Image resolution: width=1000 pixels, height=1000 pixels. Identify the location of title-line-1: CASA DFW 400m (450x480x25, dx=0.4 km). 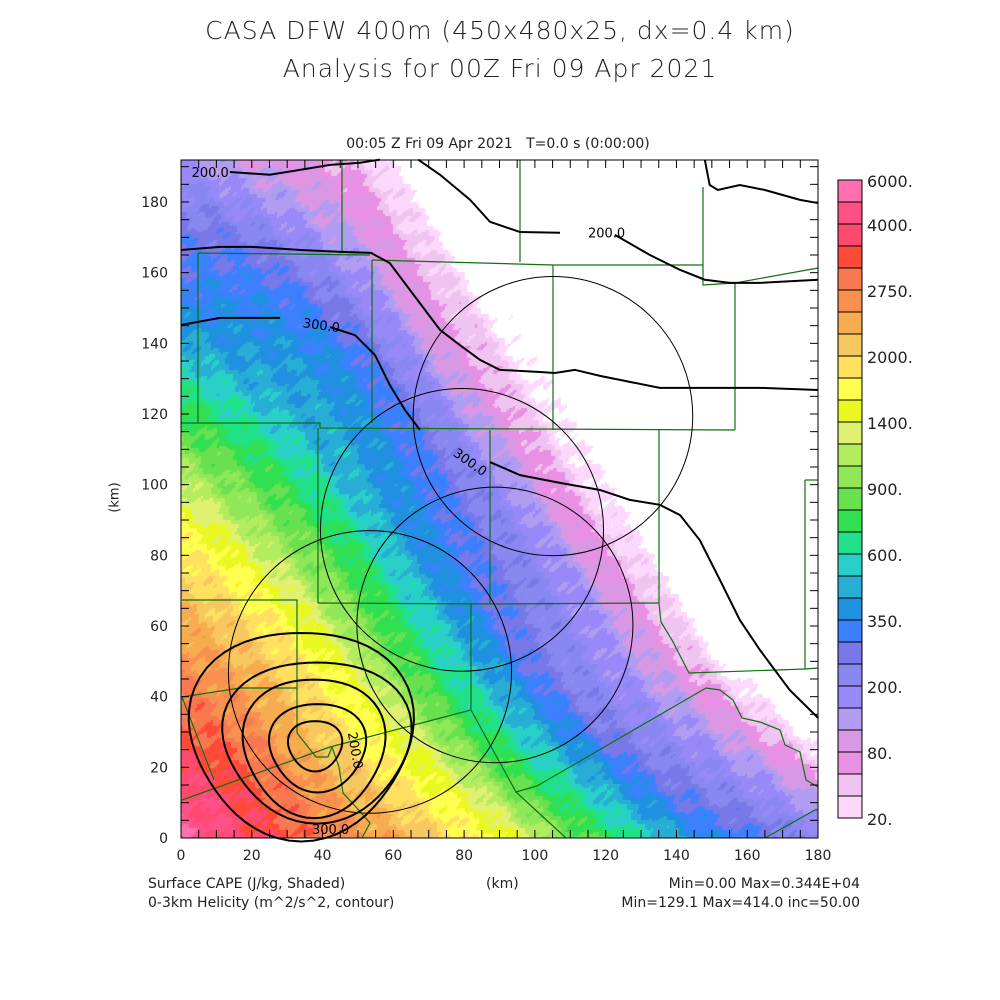
(500, 30).